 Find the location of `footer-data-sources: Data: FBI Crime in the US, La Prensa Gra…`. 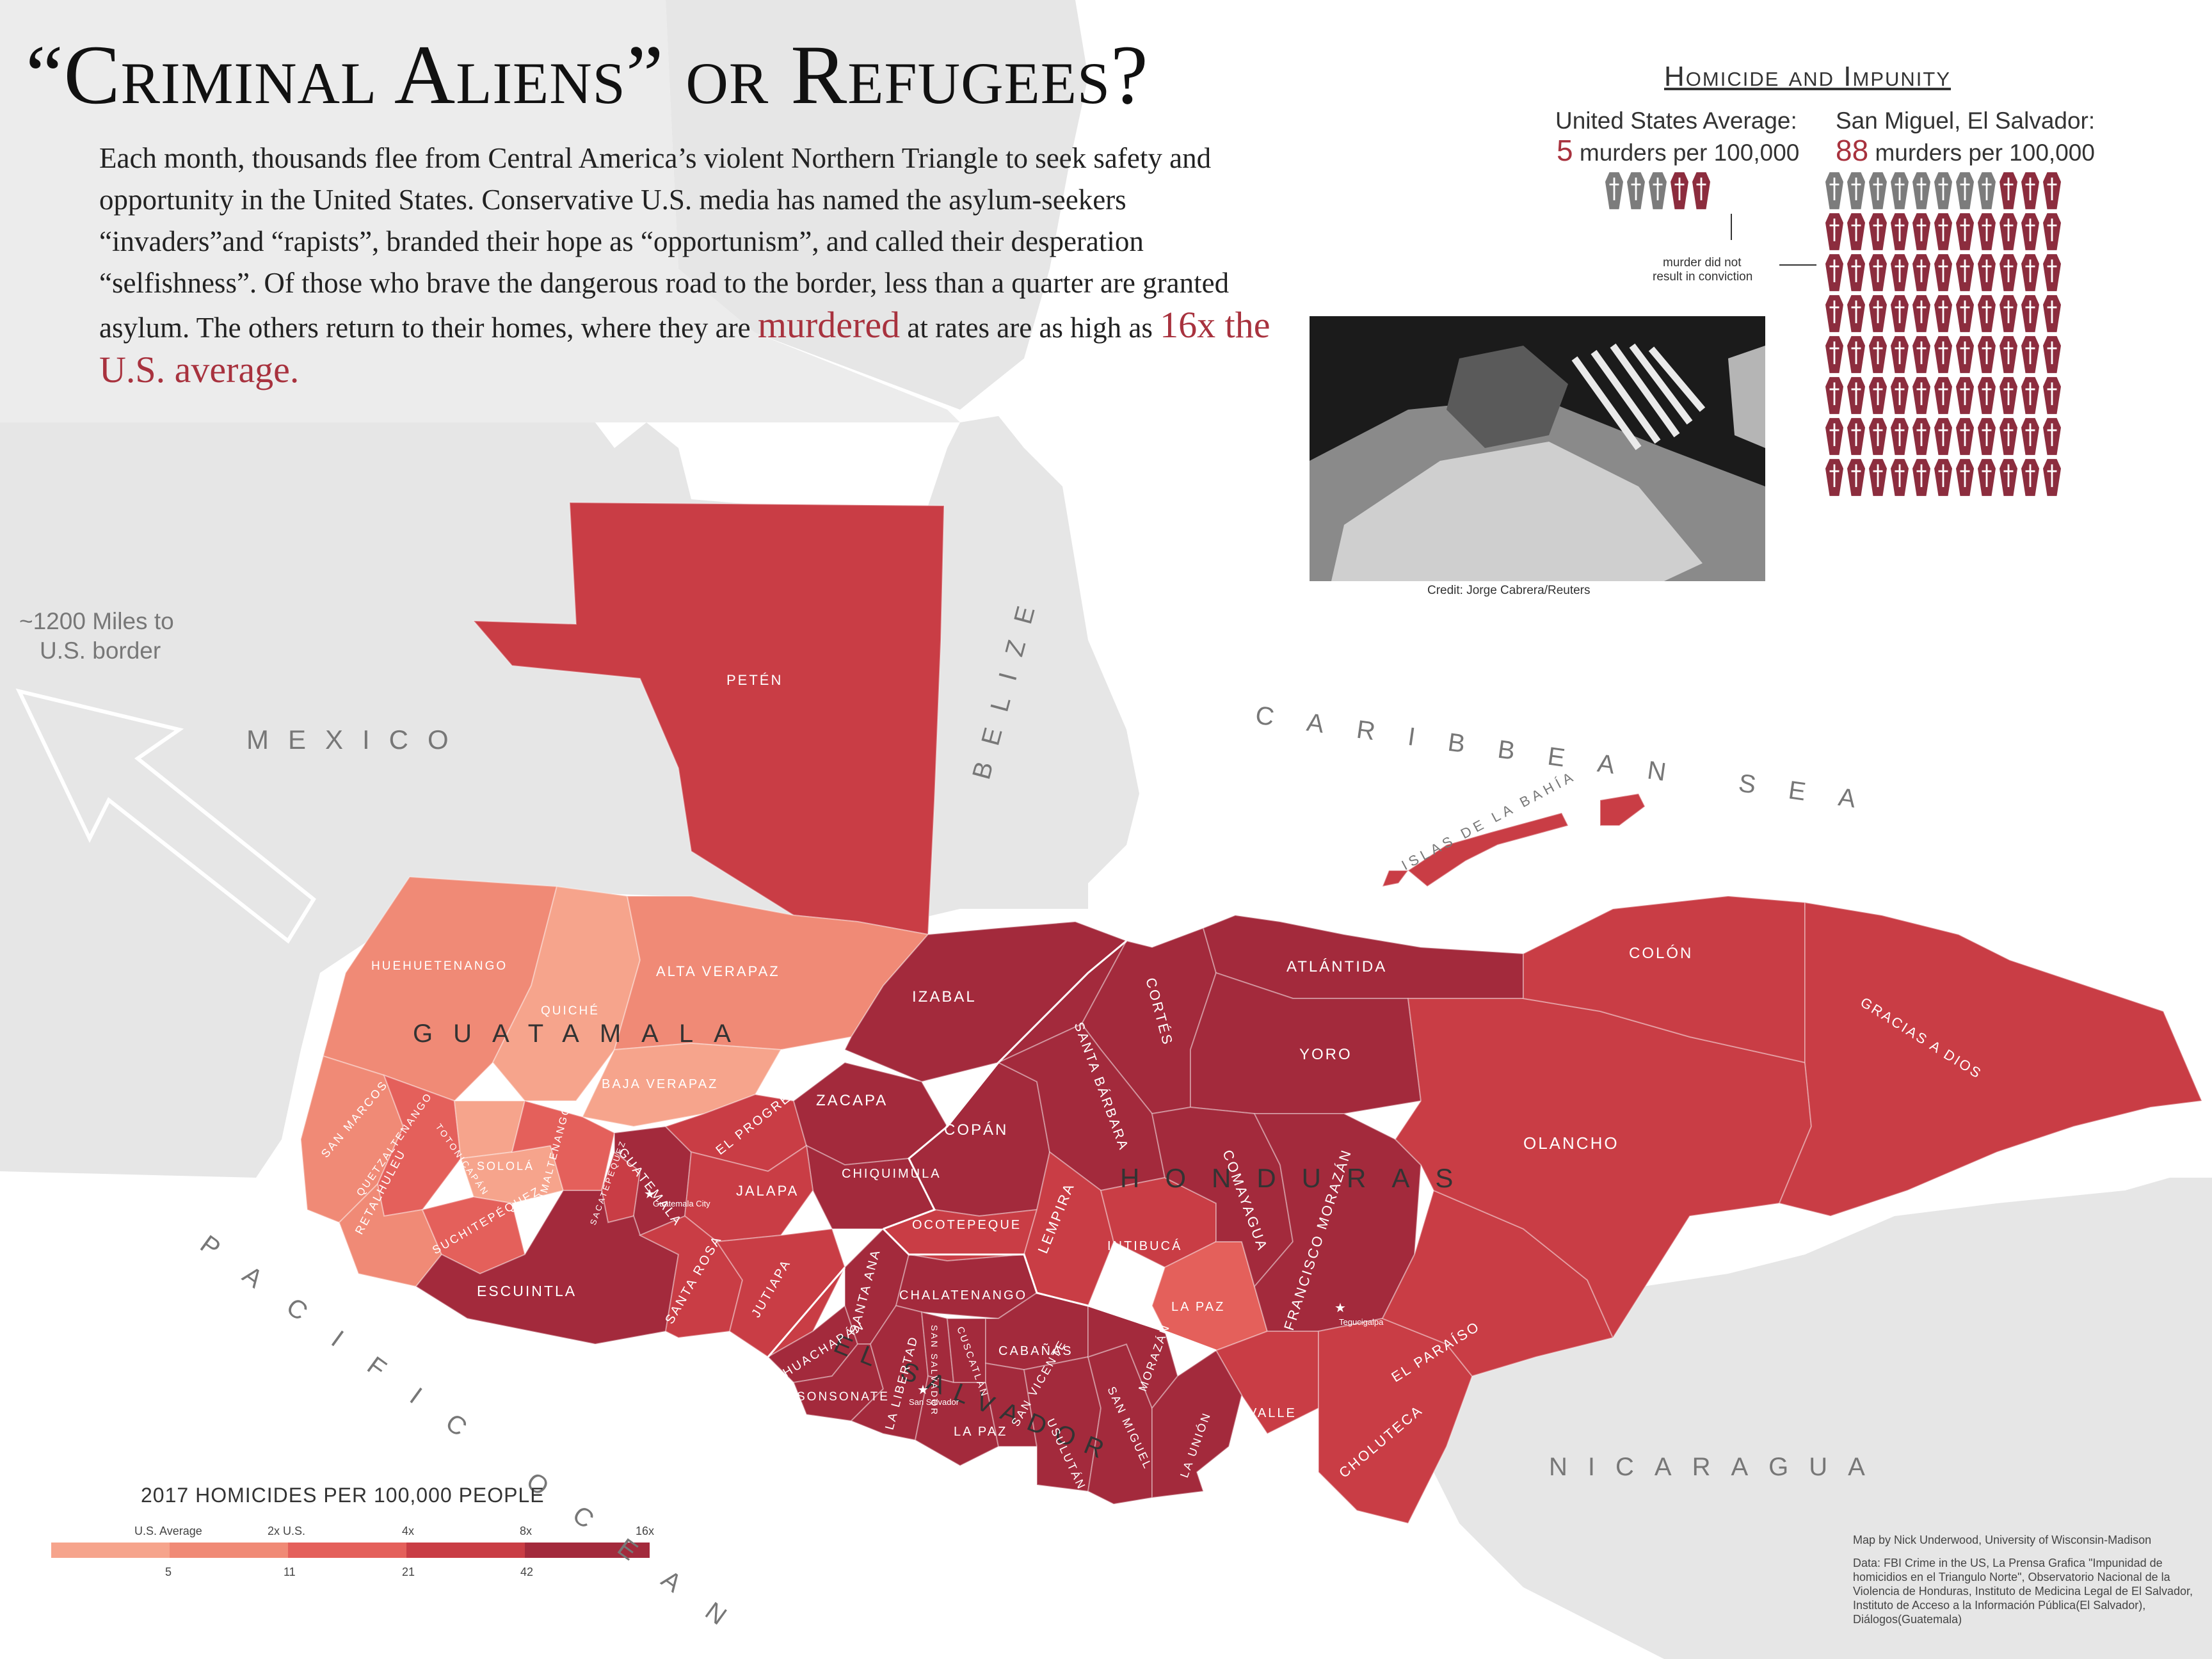

footer-data-sources: Data: FBI Crime in the US, La Prensa Gra… is located at coordinates (2023, 1591).